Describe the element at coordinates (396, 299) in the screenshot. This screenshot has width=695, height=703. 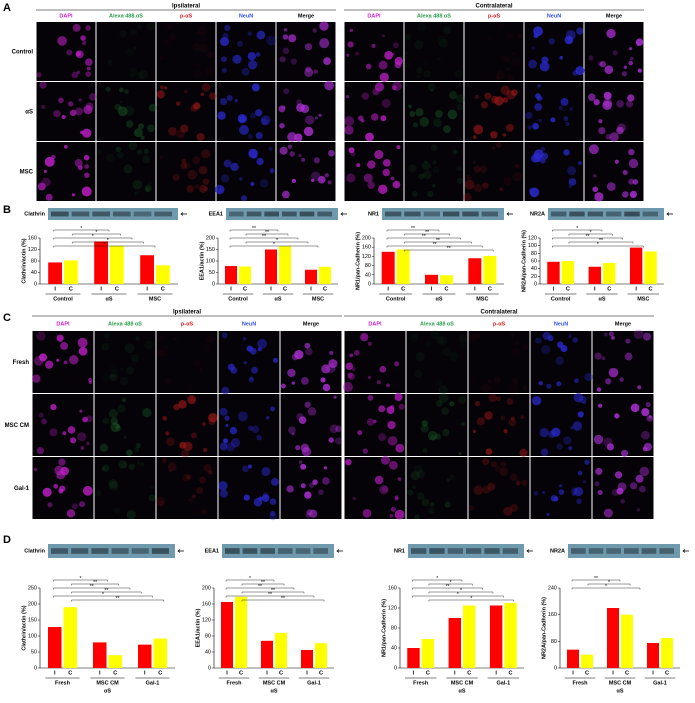
I see `x-tick-label: Control` at that location.